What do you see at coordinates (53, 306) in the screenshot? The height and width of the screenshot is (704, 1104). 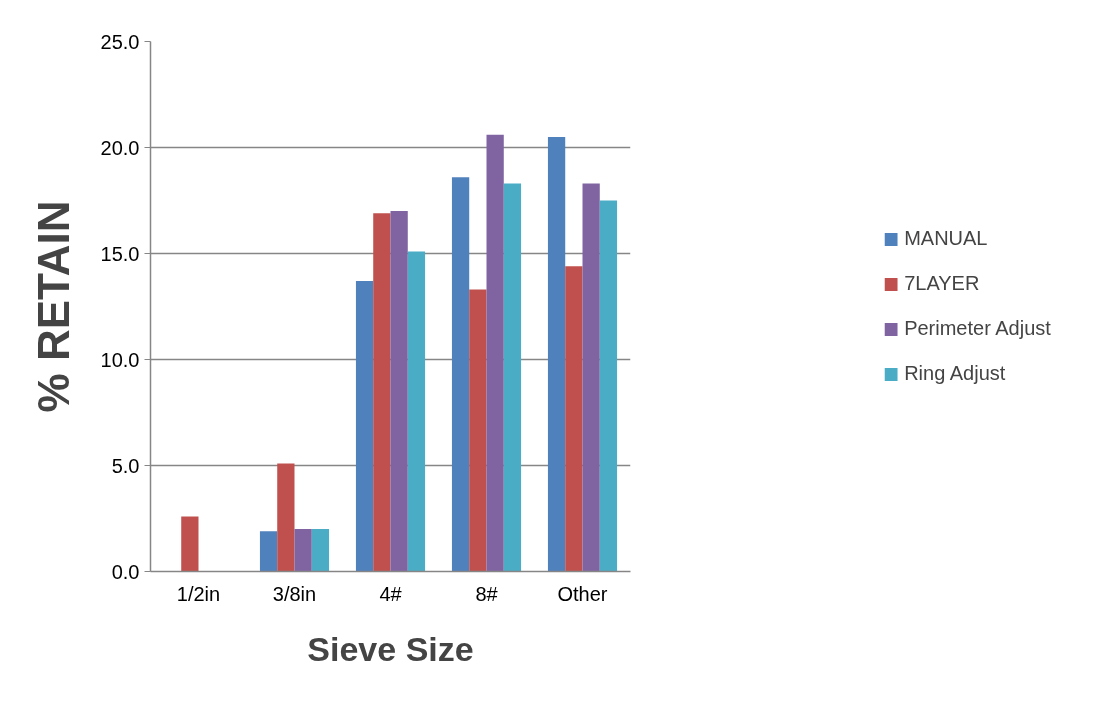 I see `y-axis-title: % RETAIN` at bounding box center [53, 306].